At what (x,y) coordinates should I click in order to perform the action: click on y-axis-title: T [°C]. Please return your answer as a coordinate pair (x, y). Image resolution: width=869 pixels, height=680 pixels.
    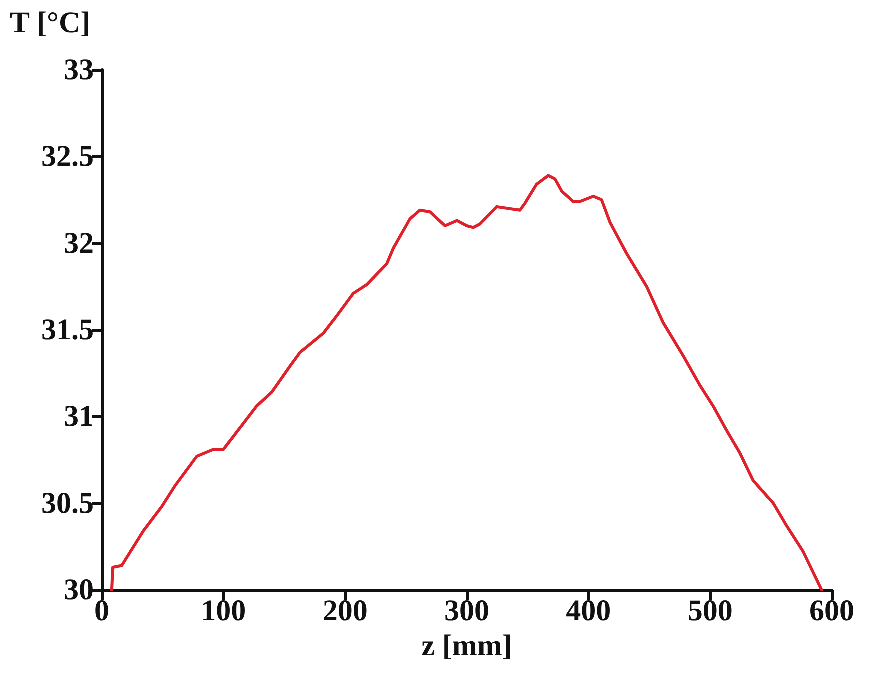
    Looking at the image, I should click on (50, 23).